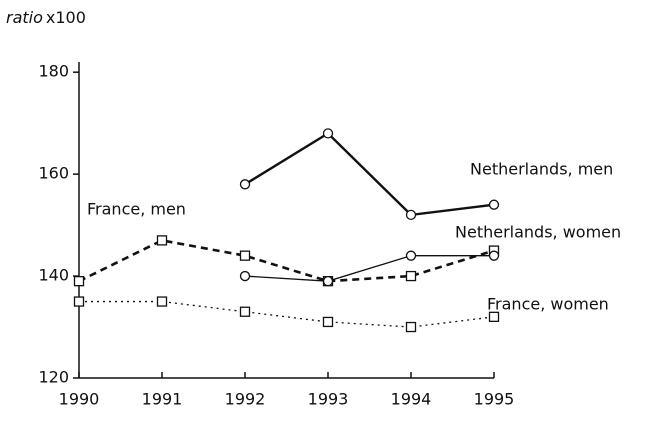 The height and width of the screenshot is (421, 647). Describe the element at coordinates (162, 399) in the screenshot. I see `x-tick-label: 1991` at that location.